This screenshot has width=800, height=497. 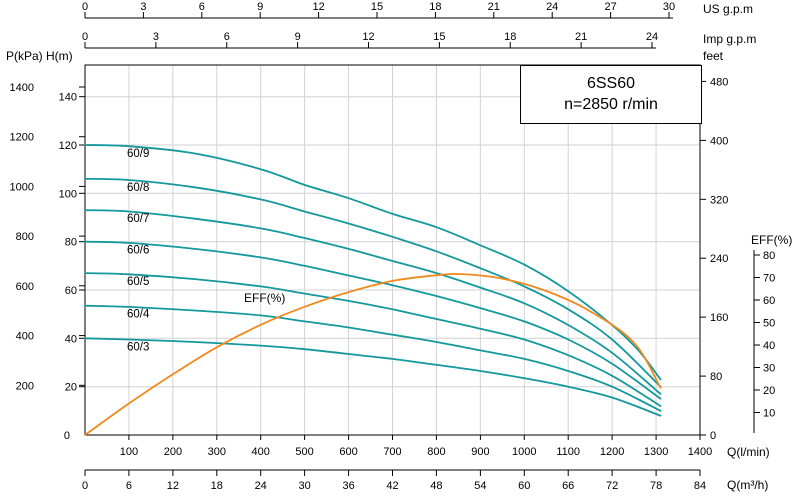 What do you see at coordinates (748, 485) in the screenshot?
I see `q-m3h-axis-title: Q(m³/h)` at bounding box center [748, 485].